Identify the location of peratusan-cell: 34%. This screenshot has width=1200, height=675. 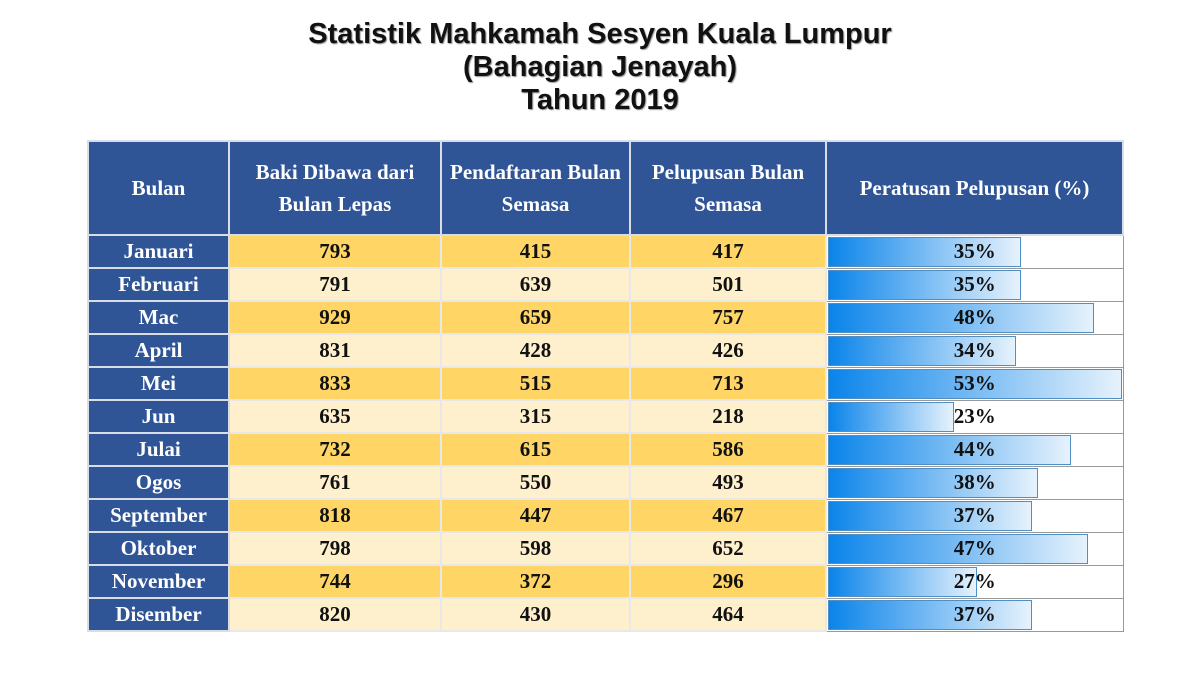
(974, 350).